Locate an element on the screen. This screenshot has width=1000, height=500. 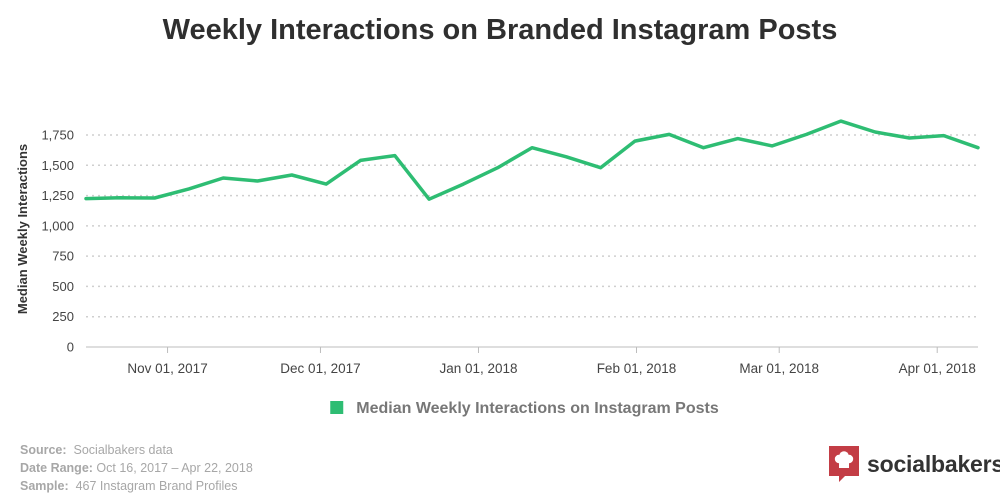
source-line: Source: Socialbakers data is located at coordinates (136, 450).